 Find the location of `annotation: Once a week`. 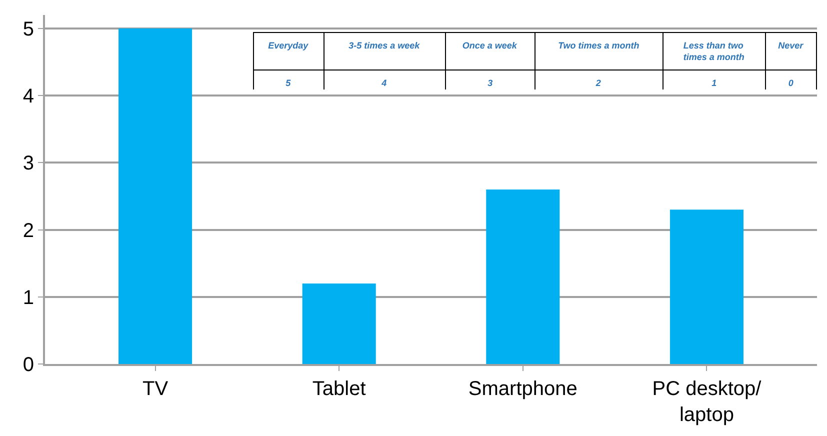

annotation: Once a week is located at coordinates (490, 45).